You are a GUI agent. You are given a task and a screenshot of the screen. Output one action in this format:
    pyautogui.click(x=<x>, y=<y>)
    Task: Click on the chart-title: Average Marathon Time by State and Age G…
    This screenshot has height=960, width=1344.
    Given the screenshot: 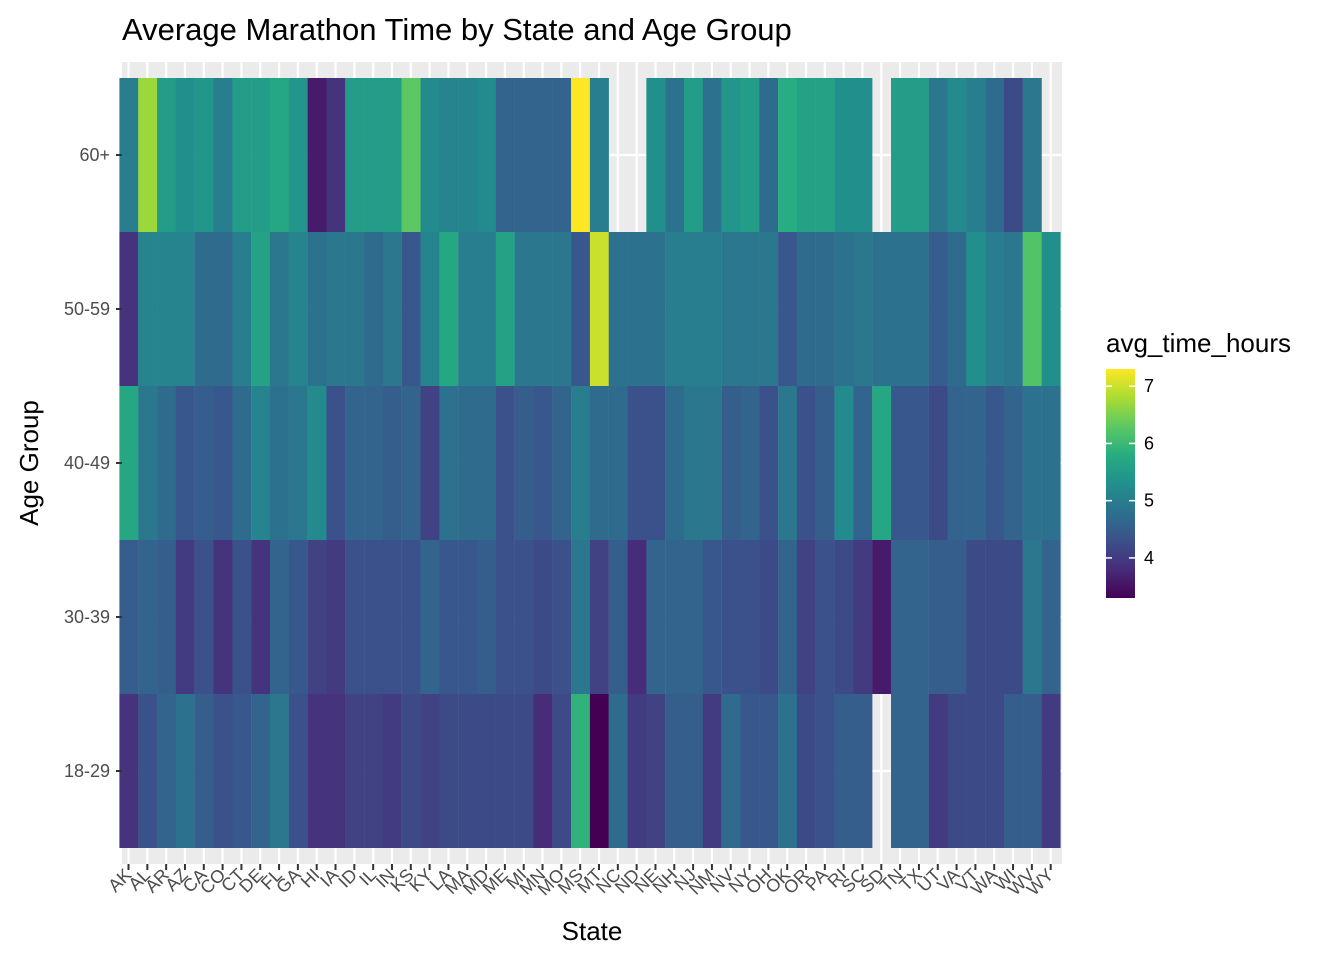 What is the action you would take?
    pyautogui.click(x=457, y=29)
    